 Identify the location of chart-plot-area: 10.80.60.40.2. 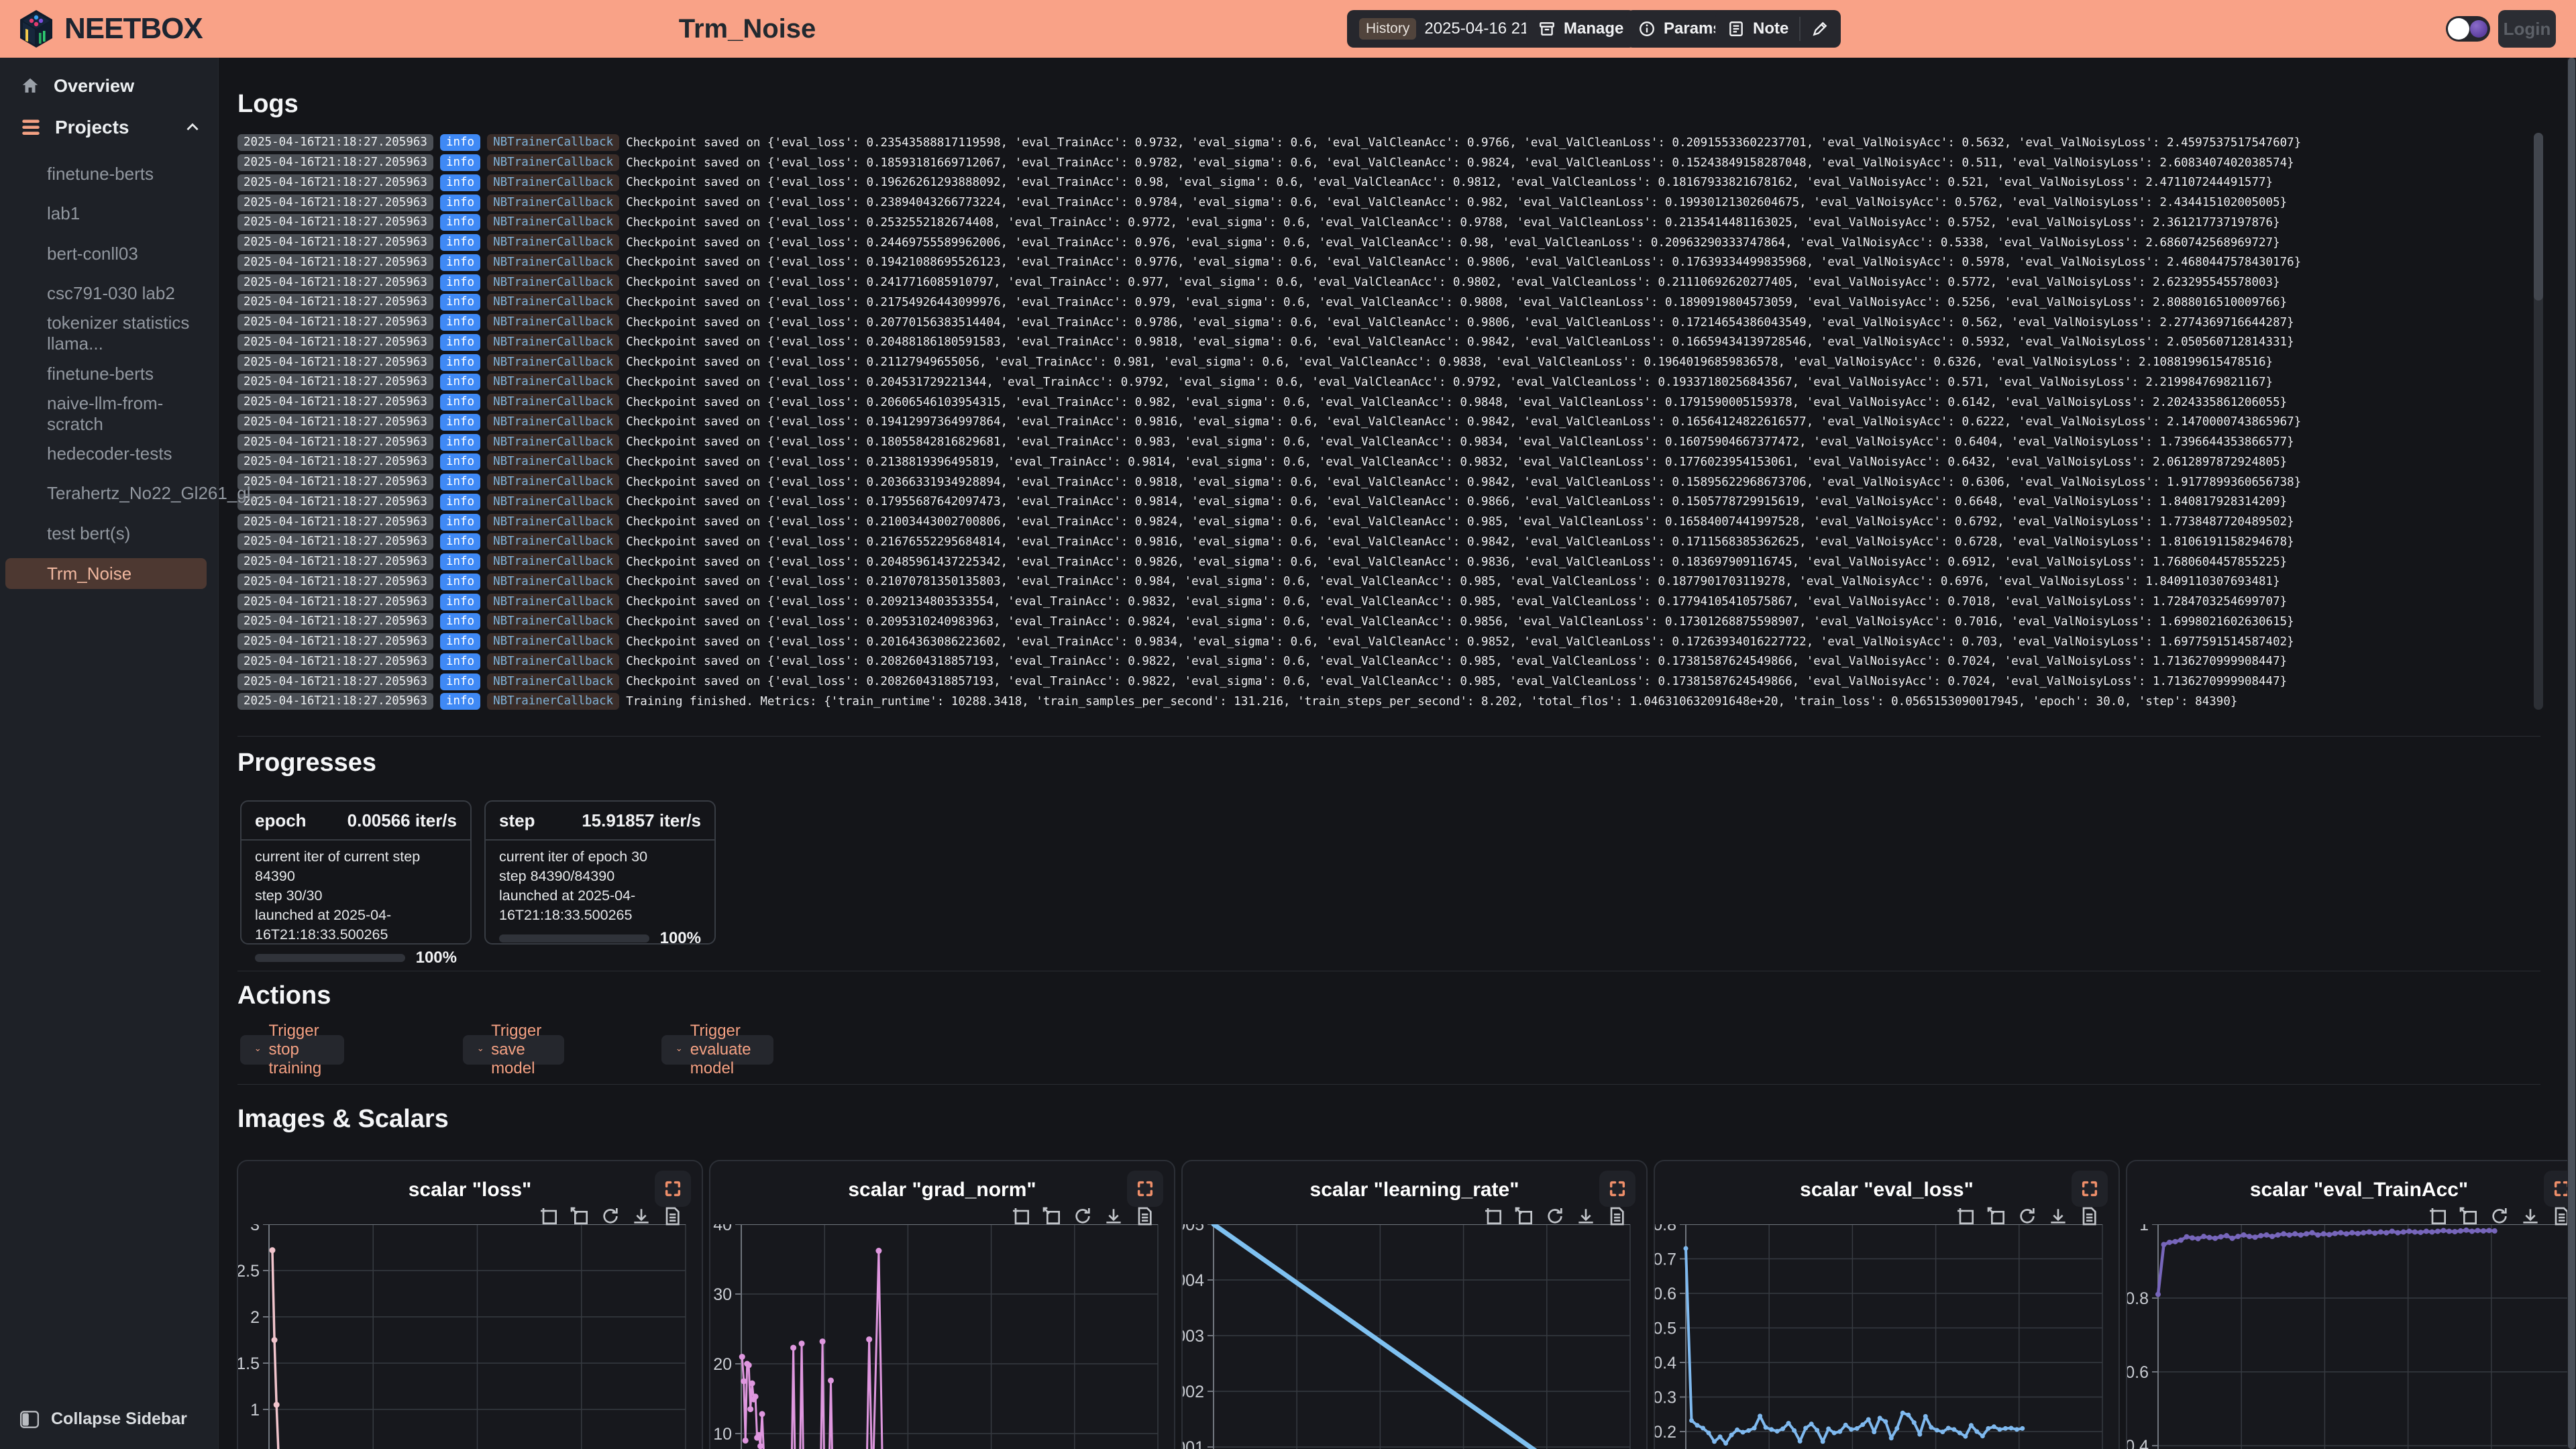
(2351, 1332).